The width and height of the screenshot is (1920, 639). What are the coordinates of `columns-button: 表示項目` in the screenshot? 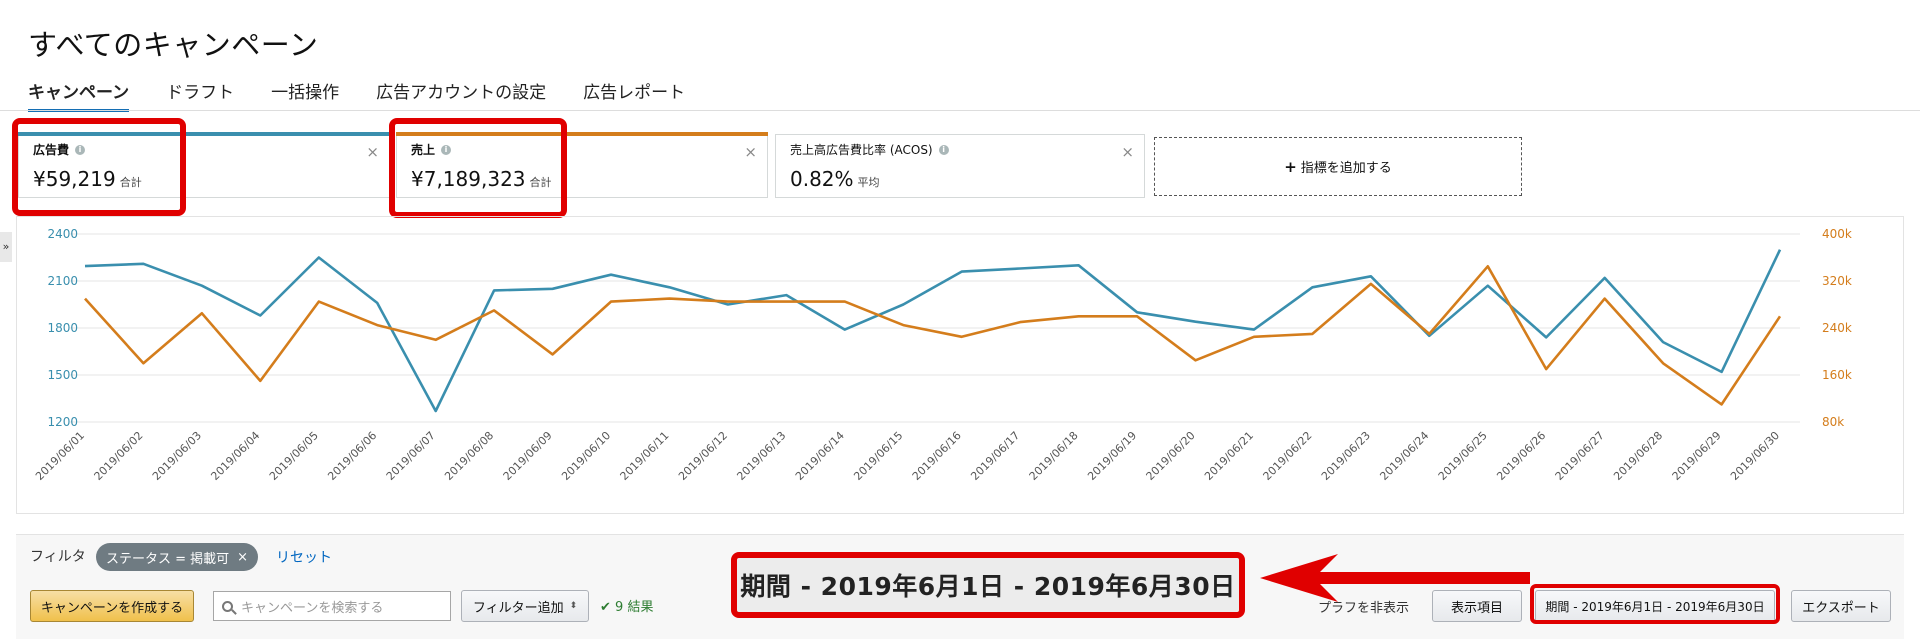 It's located at (1477, 606).